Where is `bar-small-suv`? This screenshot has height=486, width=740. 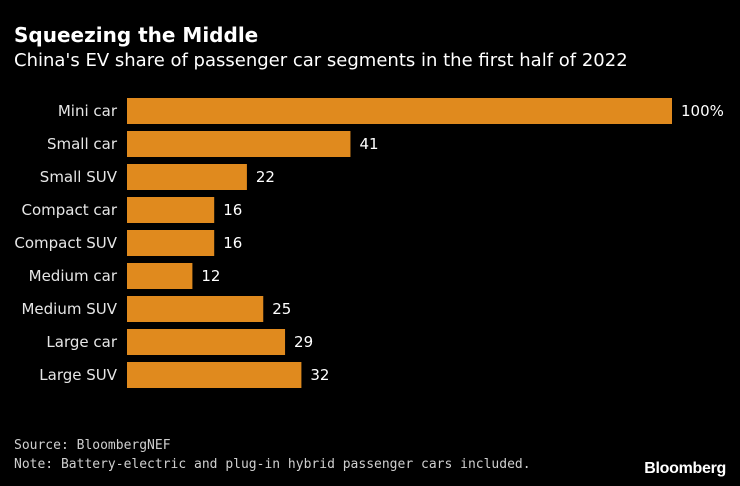 bar-small-suv is located at coordinates (187, 177).